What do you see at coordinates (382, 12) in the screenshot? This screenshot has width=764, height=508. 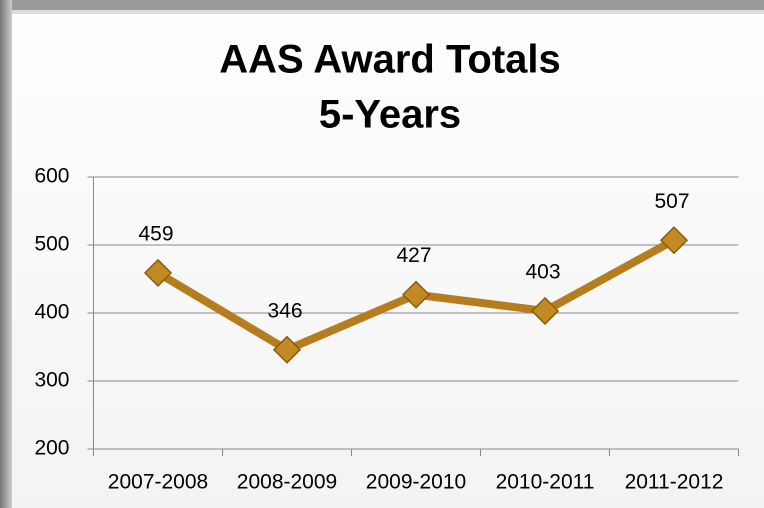 I see `frame-top-shadow` at bounding box center [382, 12].